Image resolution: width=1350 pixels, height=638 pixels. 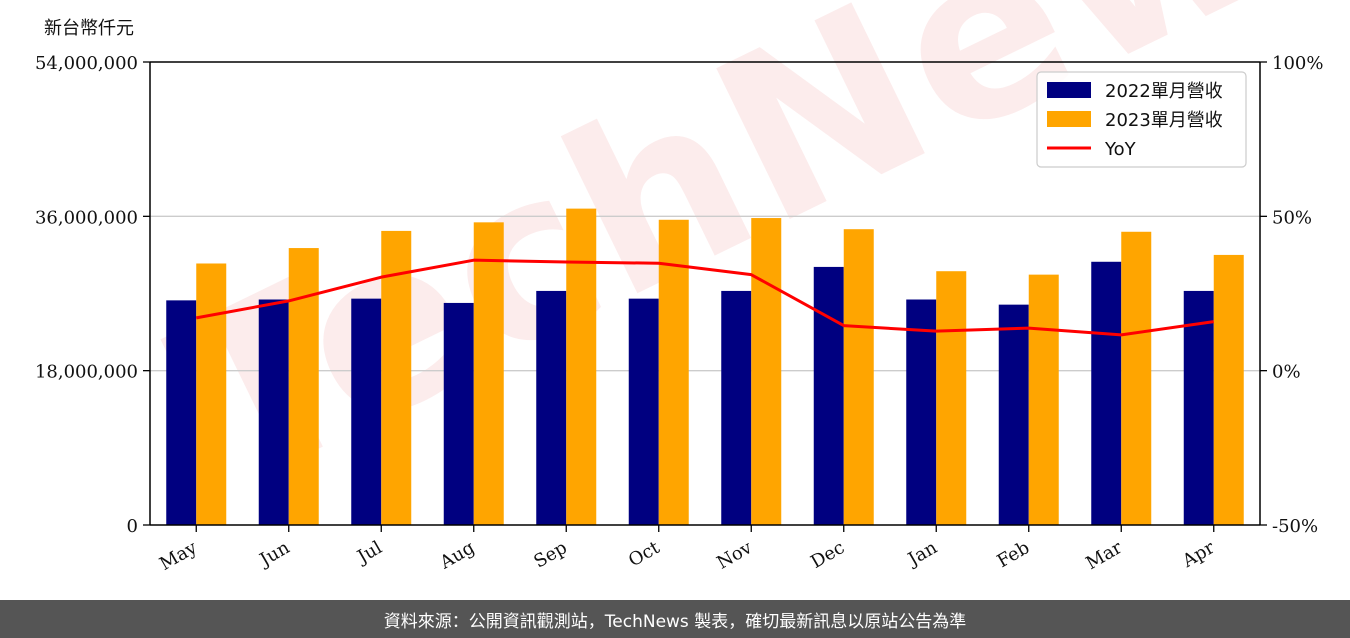 I want to click on bar-2022-sep, so click(x=551, y=407).